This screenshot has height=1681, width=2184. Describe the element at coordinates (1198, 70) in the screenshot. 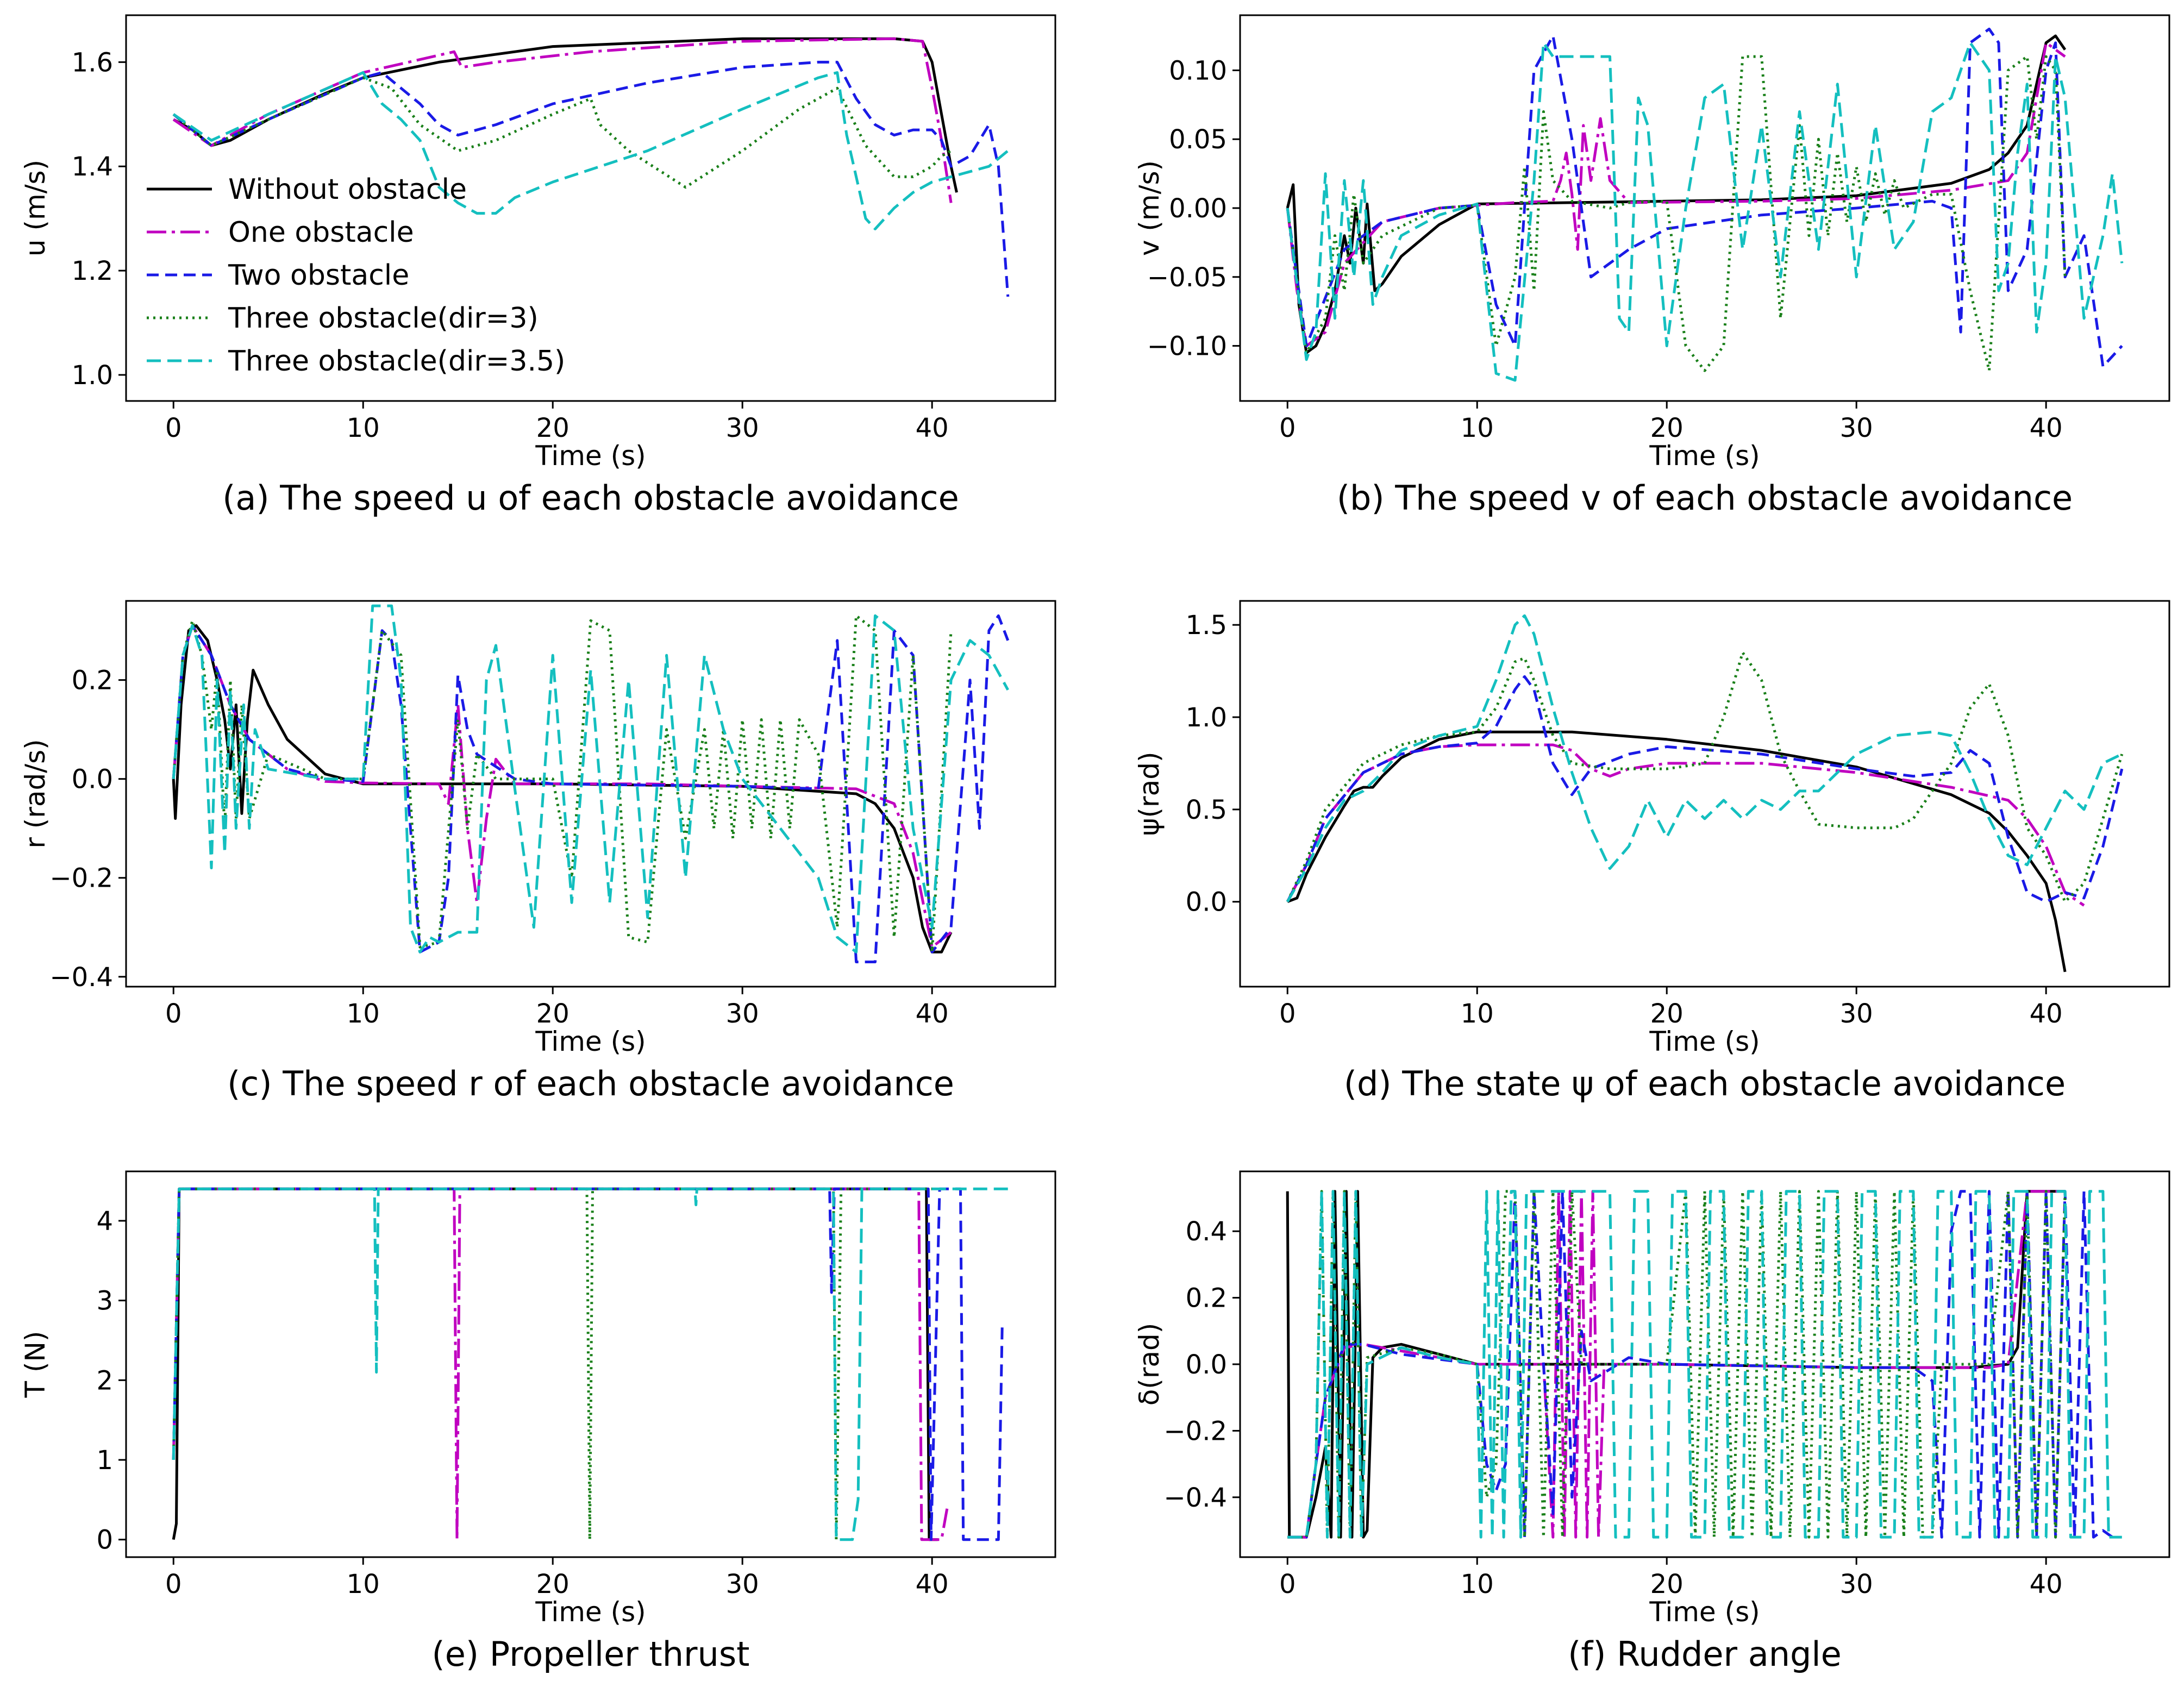

I see `y-tick-label: 0.10` at that location.